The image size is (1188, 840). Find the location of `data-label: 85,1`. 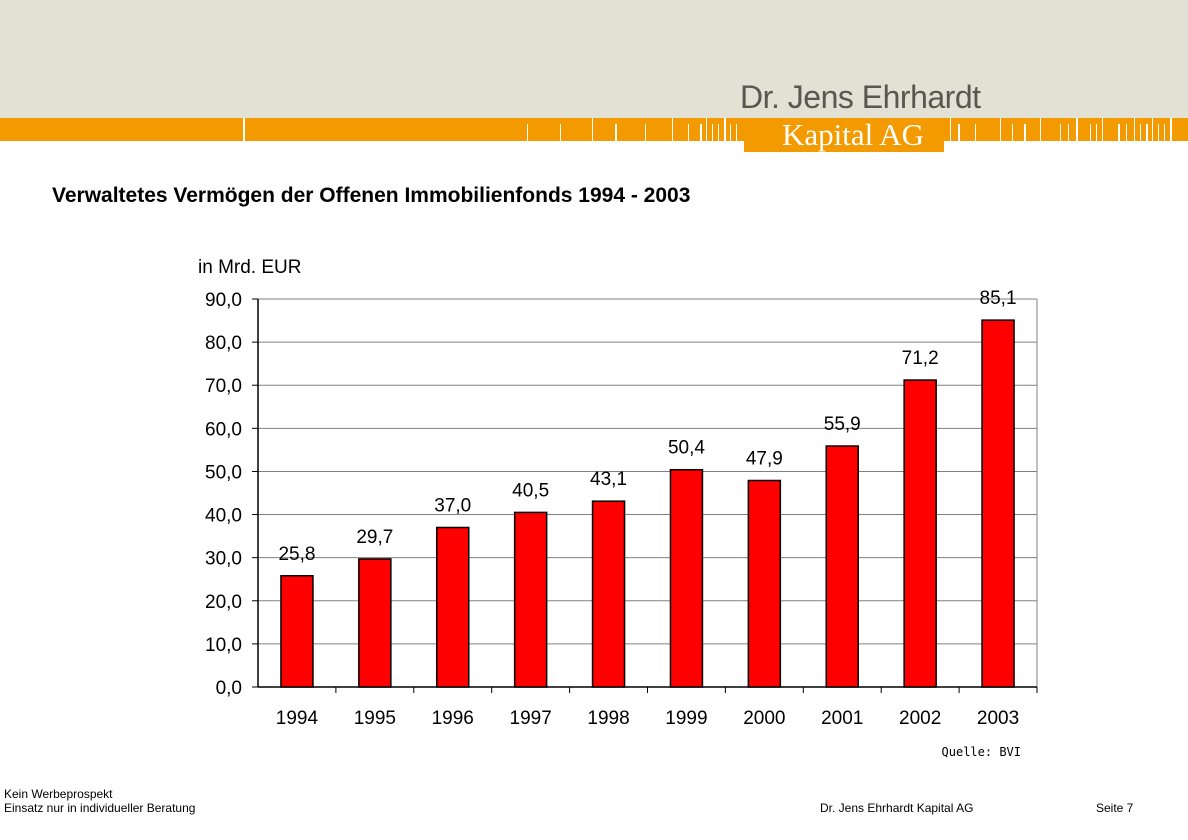

data-label: 85,1 is located at coordinates (998, 298).